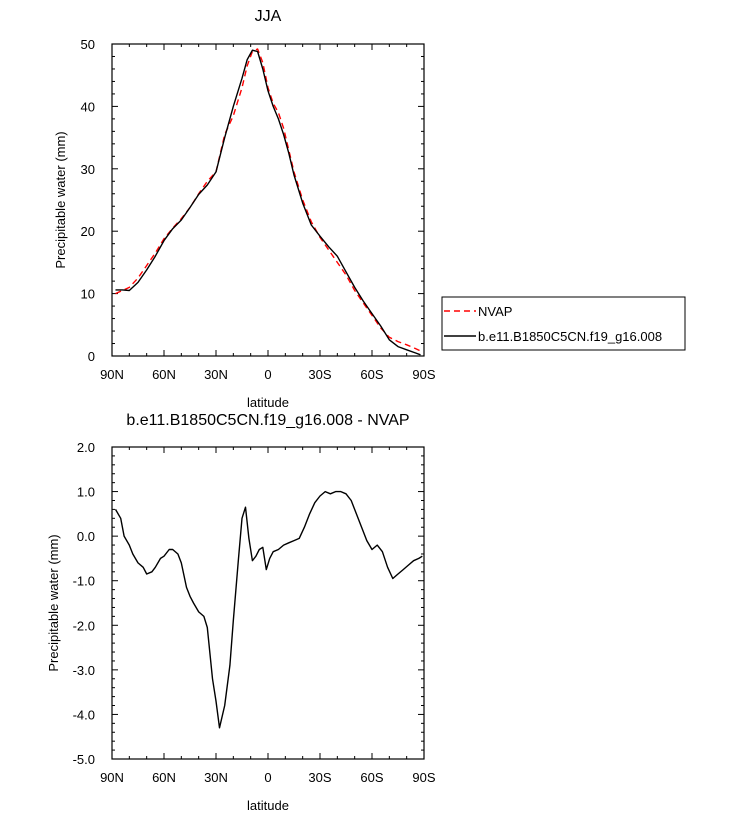 This screenshot has width=733, height=820. Describe the element at coordinates (84, 581) in the screenshot. I see `bottom-chart-y-tick-label: -1.0` at that location.